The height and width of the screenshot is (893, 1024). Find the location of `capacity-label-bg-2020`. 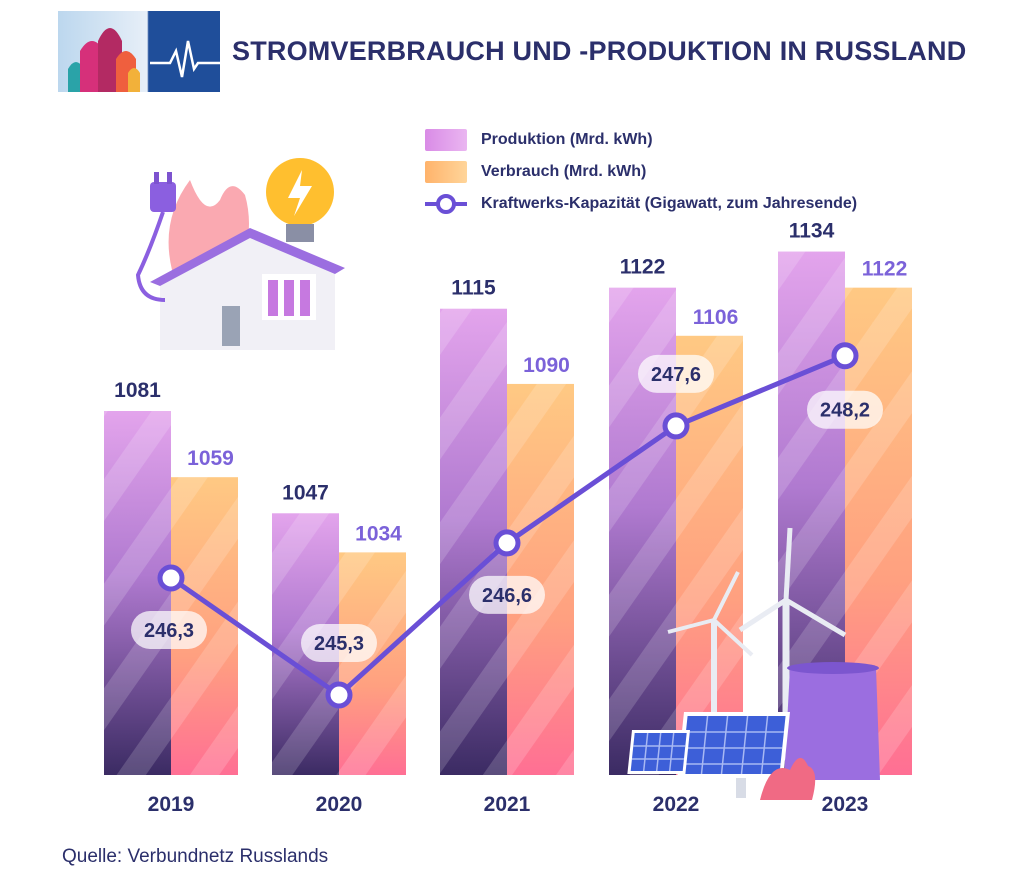

capacity-label-bg-2020 is located at coordinates (339, 643).